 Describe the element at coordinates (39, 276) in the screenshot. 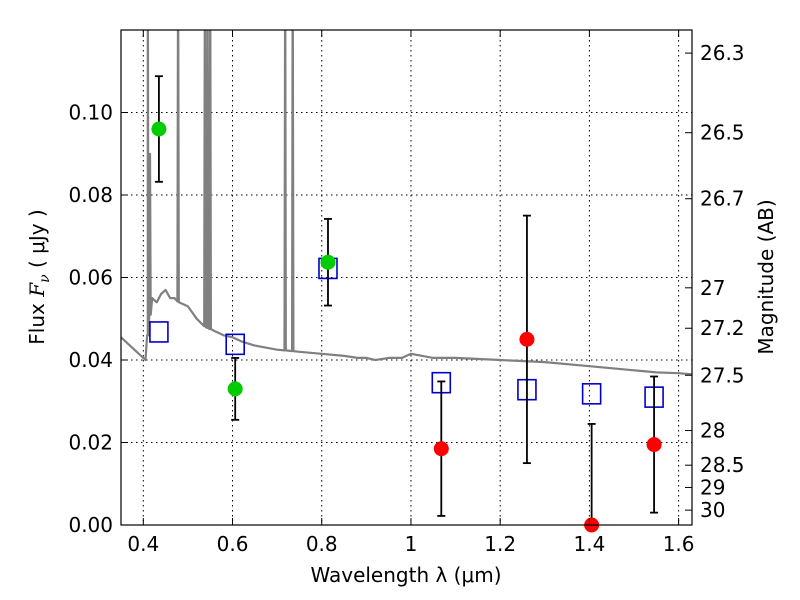

I see `y-axis-label: Flux Fν ( μJy )` at that location.